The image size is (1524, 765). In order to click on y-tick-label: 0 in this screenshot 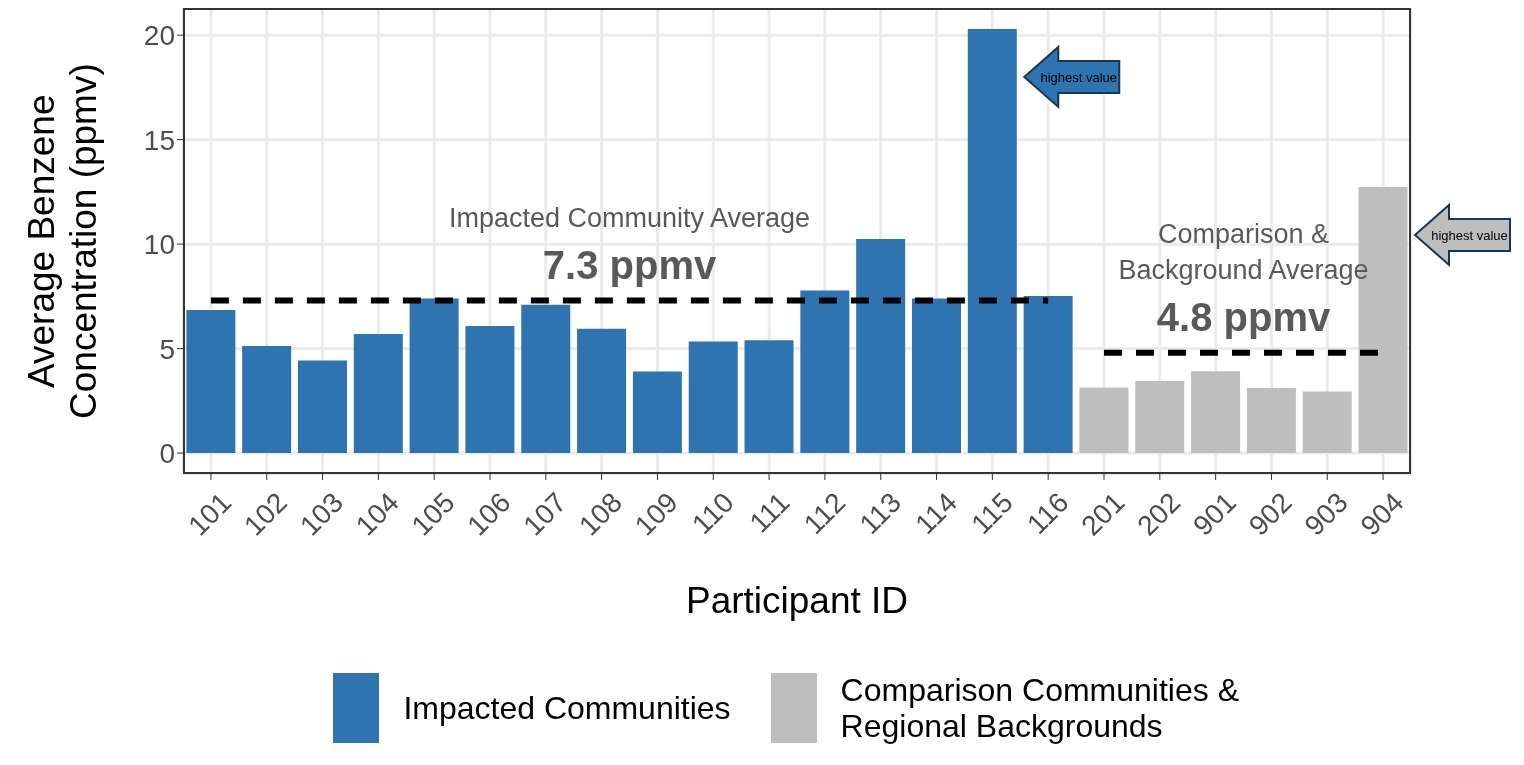, I will do `click(167, 454)`.